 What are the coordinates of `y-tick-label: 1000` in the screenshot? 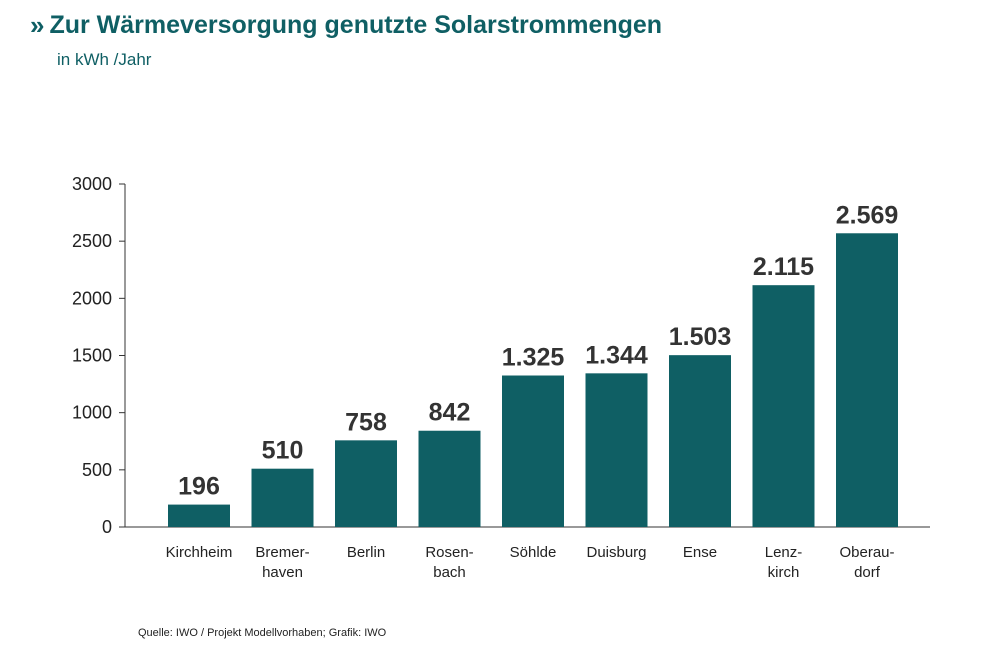 It's located at (92, 413).